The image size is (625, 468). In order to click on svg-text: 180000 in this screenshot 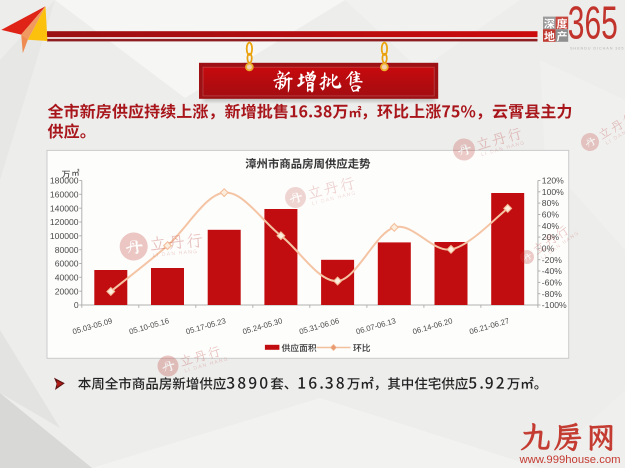, I will do `click(64, 181)`.